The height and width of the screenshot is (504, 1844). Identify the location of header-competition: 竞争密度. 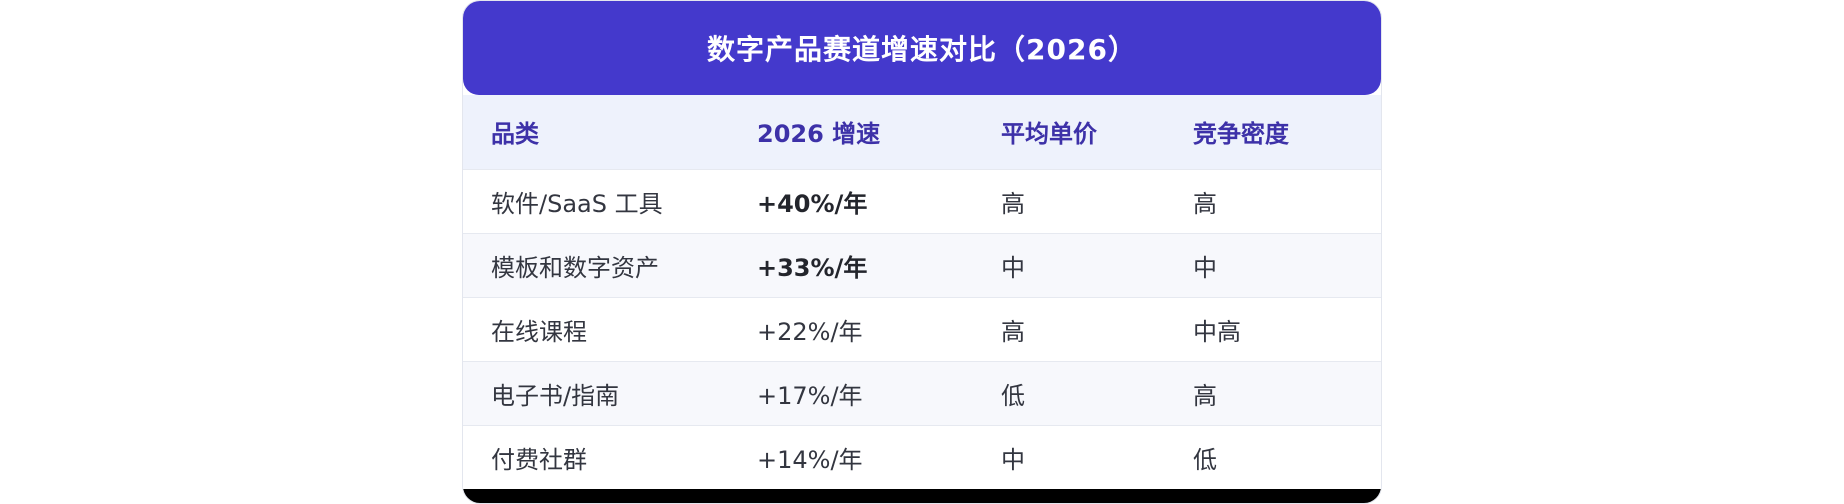
(1241, 134).